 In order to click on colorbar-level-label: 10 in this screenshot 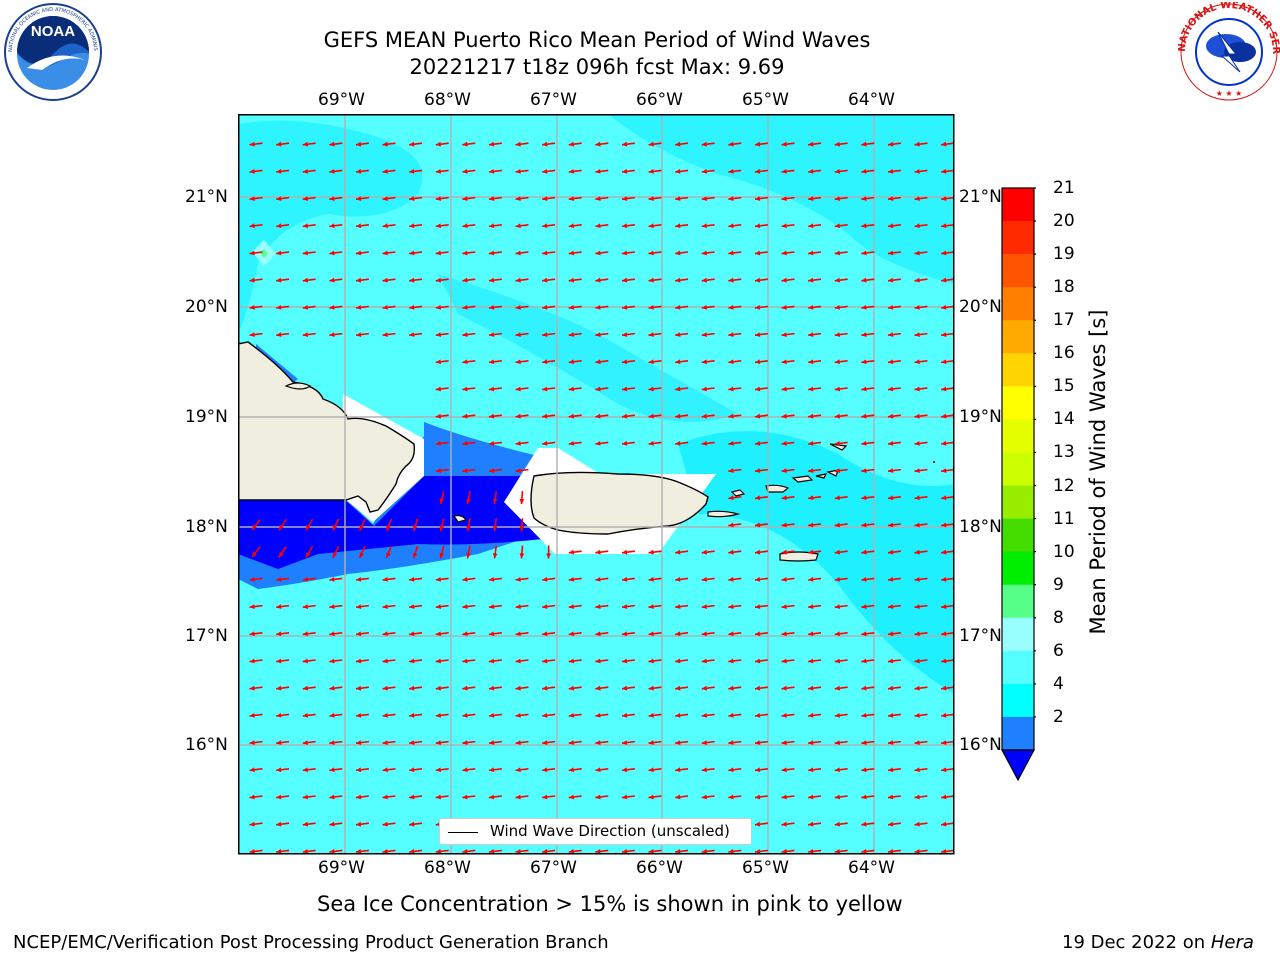, I will do `click(1064, 551)`.